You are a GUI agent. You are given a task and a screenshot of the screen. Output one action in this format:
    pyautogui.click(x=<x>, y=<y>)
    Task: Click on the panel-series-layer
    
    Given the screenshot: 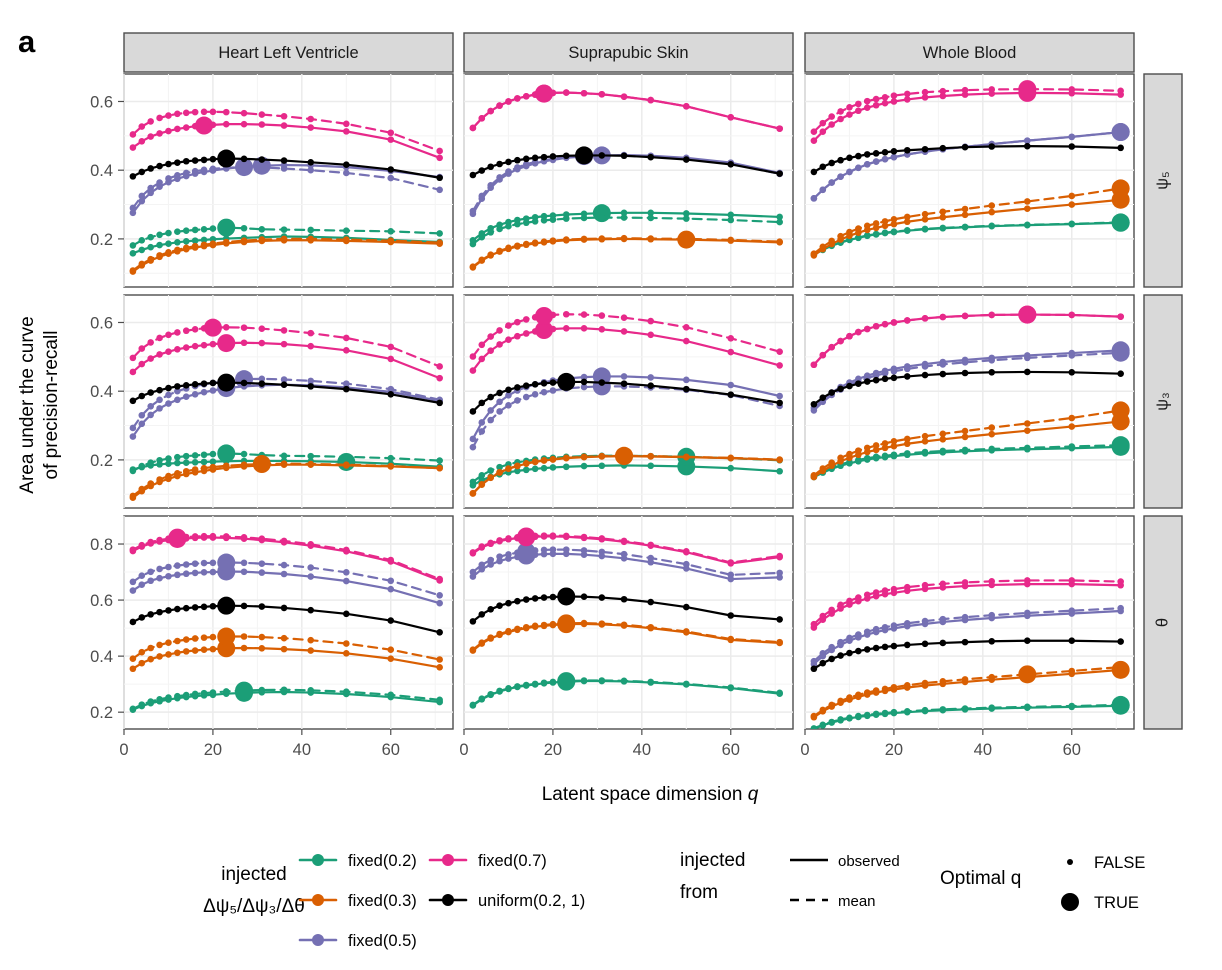 What is the action you would take?
    pyautogui.click(x=626, y=401)
    